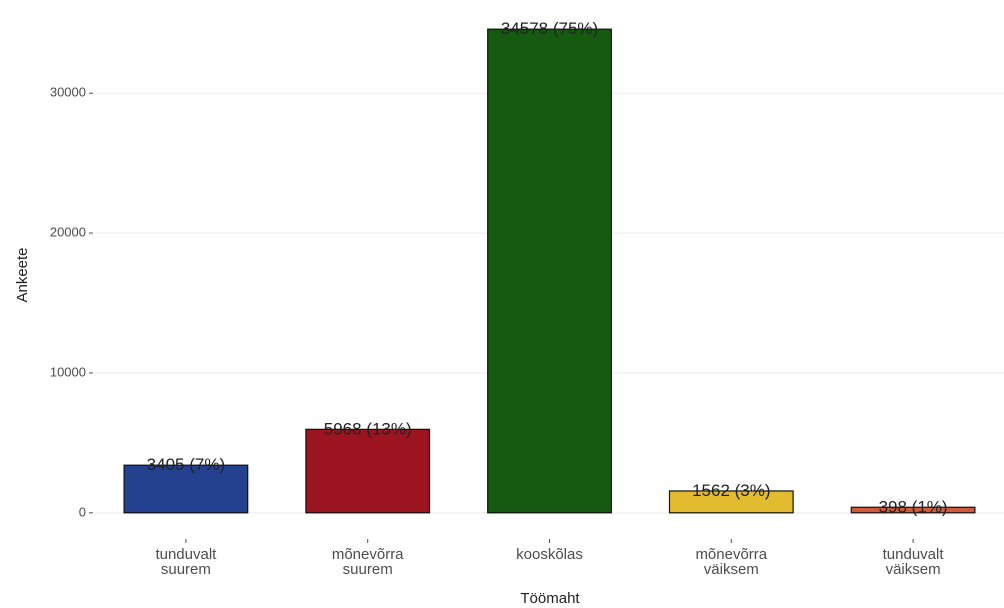  I want to click on value-label: 5968 (13%), so click(368, 428).